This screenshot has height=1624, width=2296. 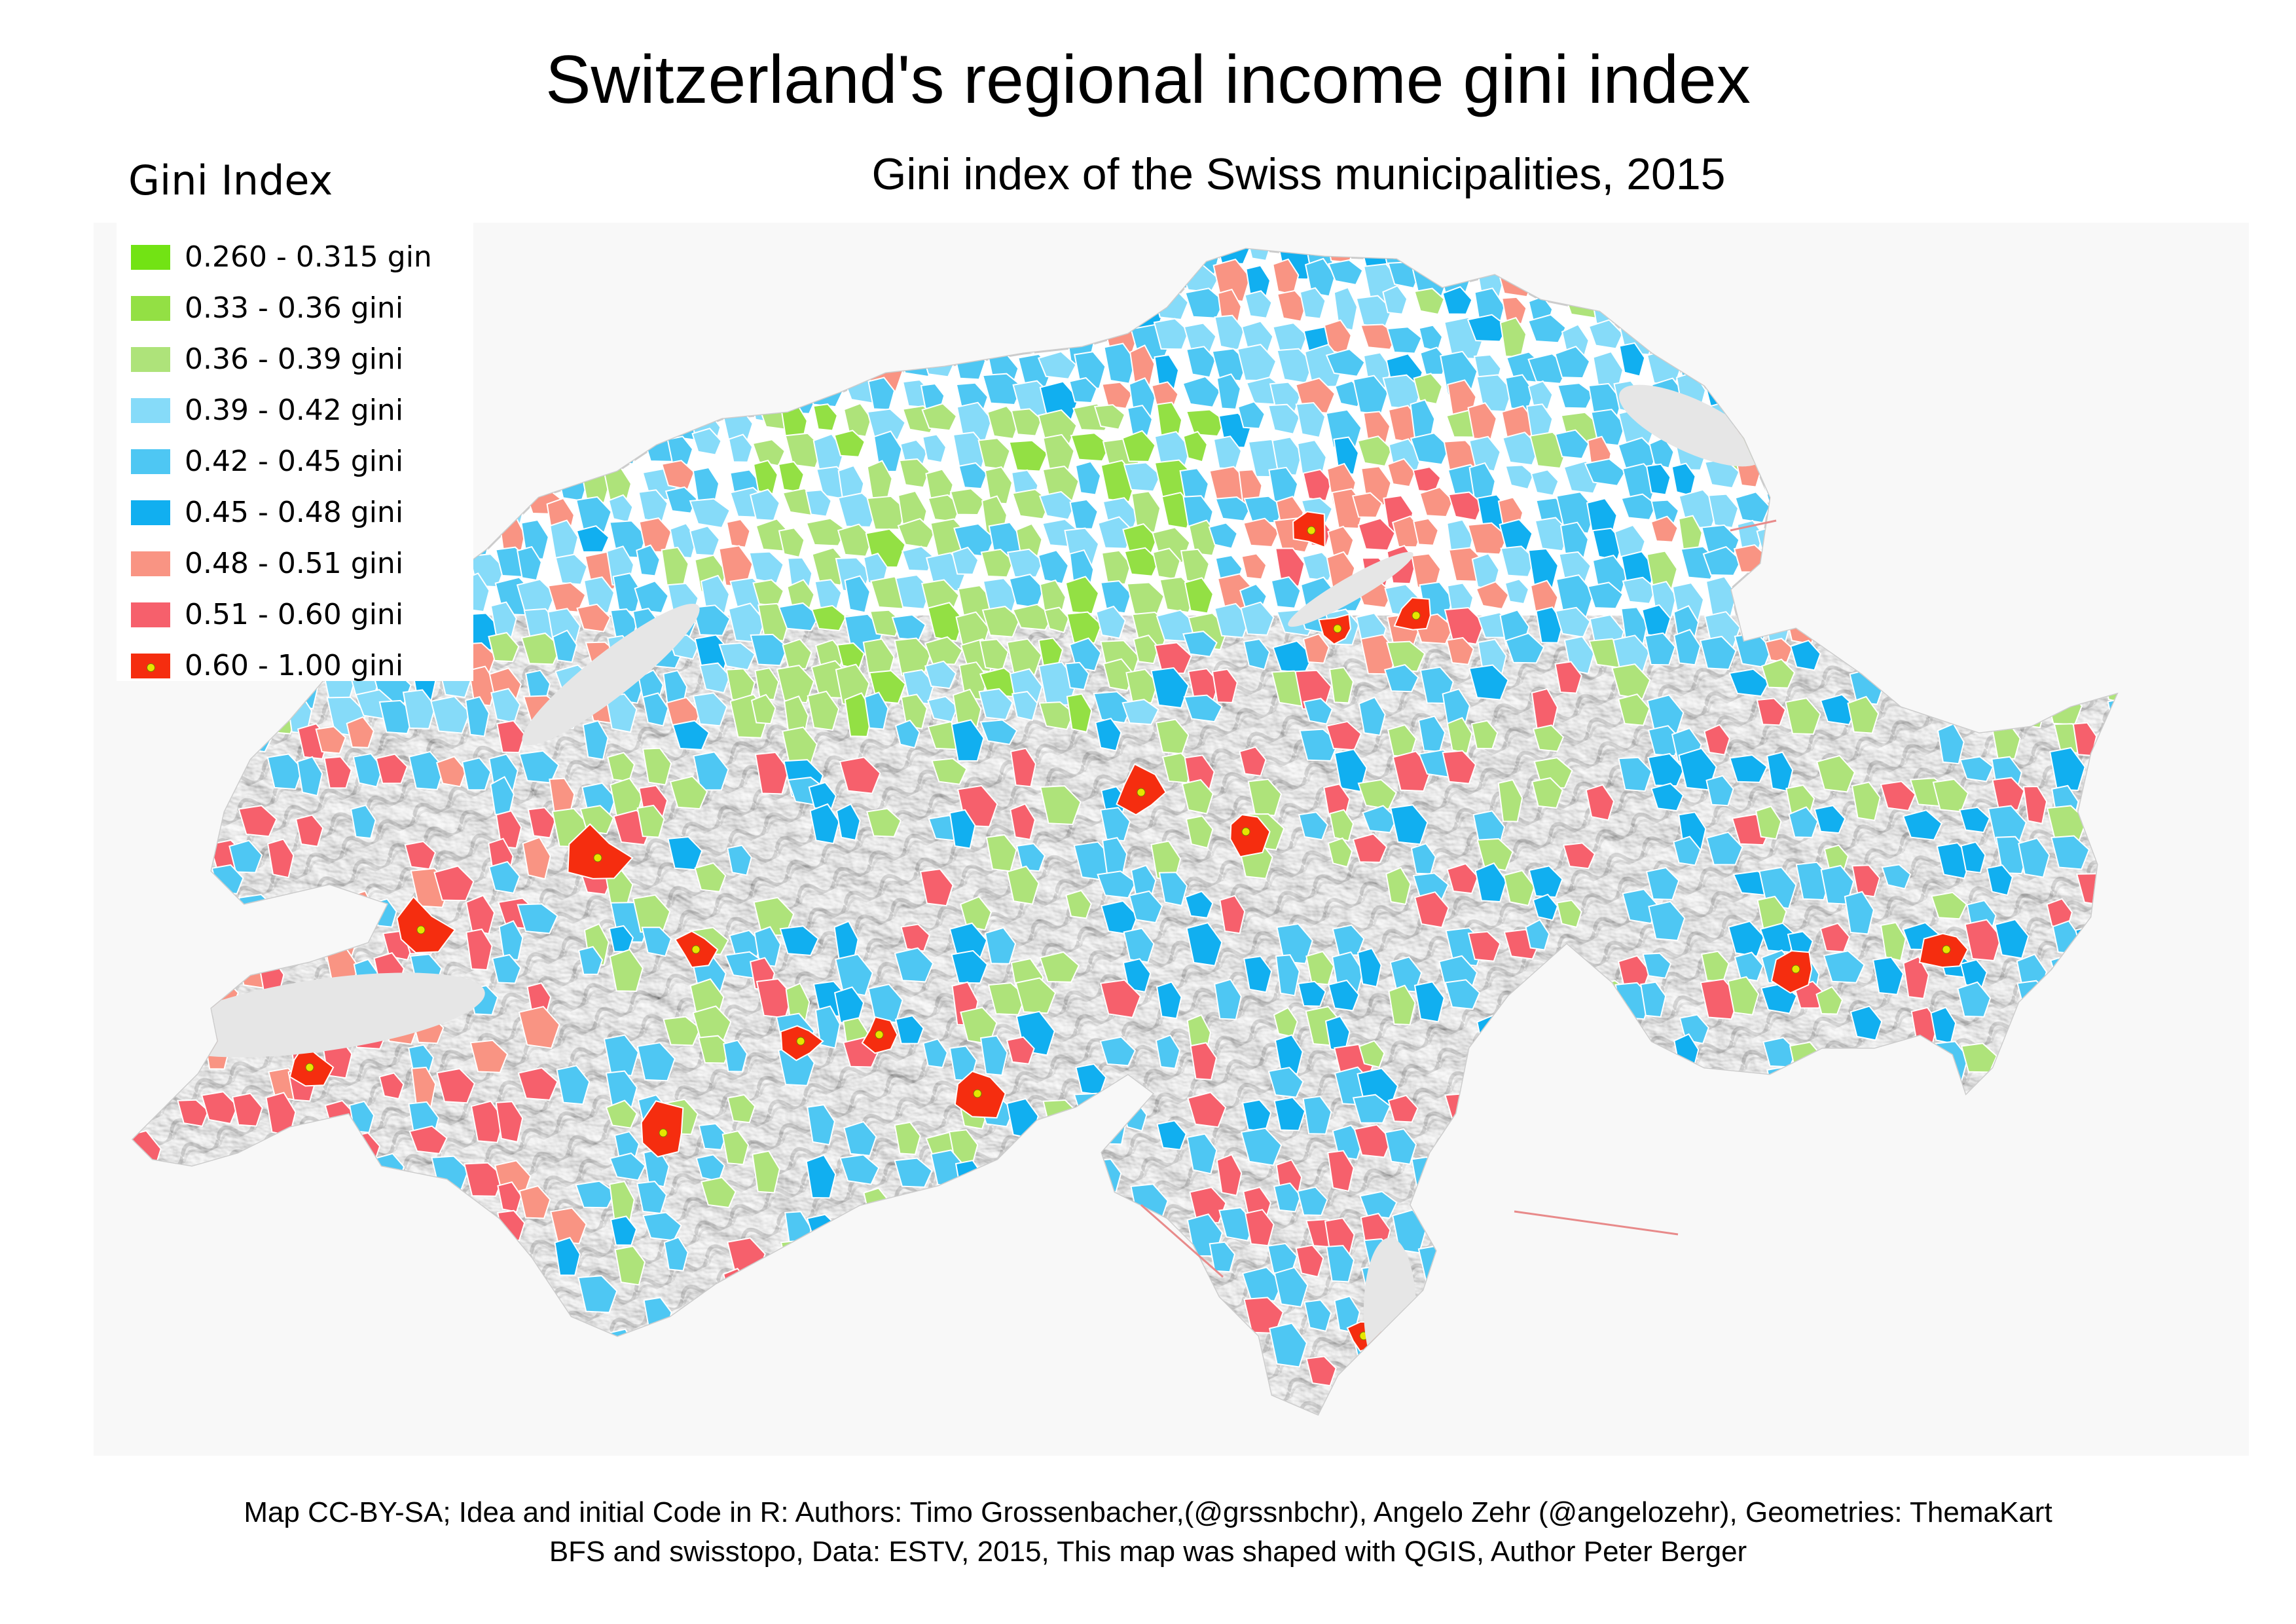 I want to click on top-class-marker-dot, so click(x=1416, y=615).